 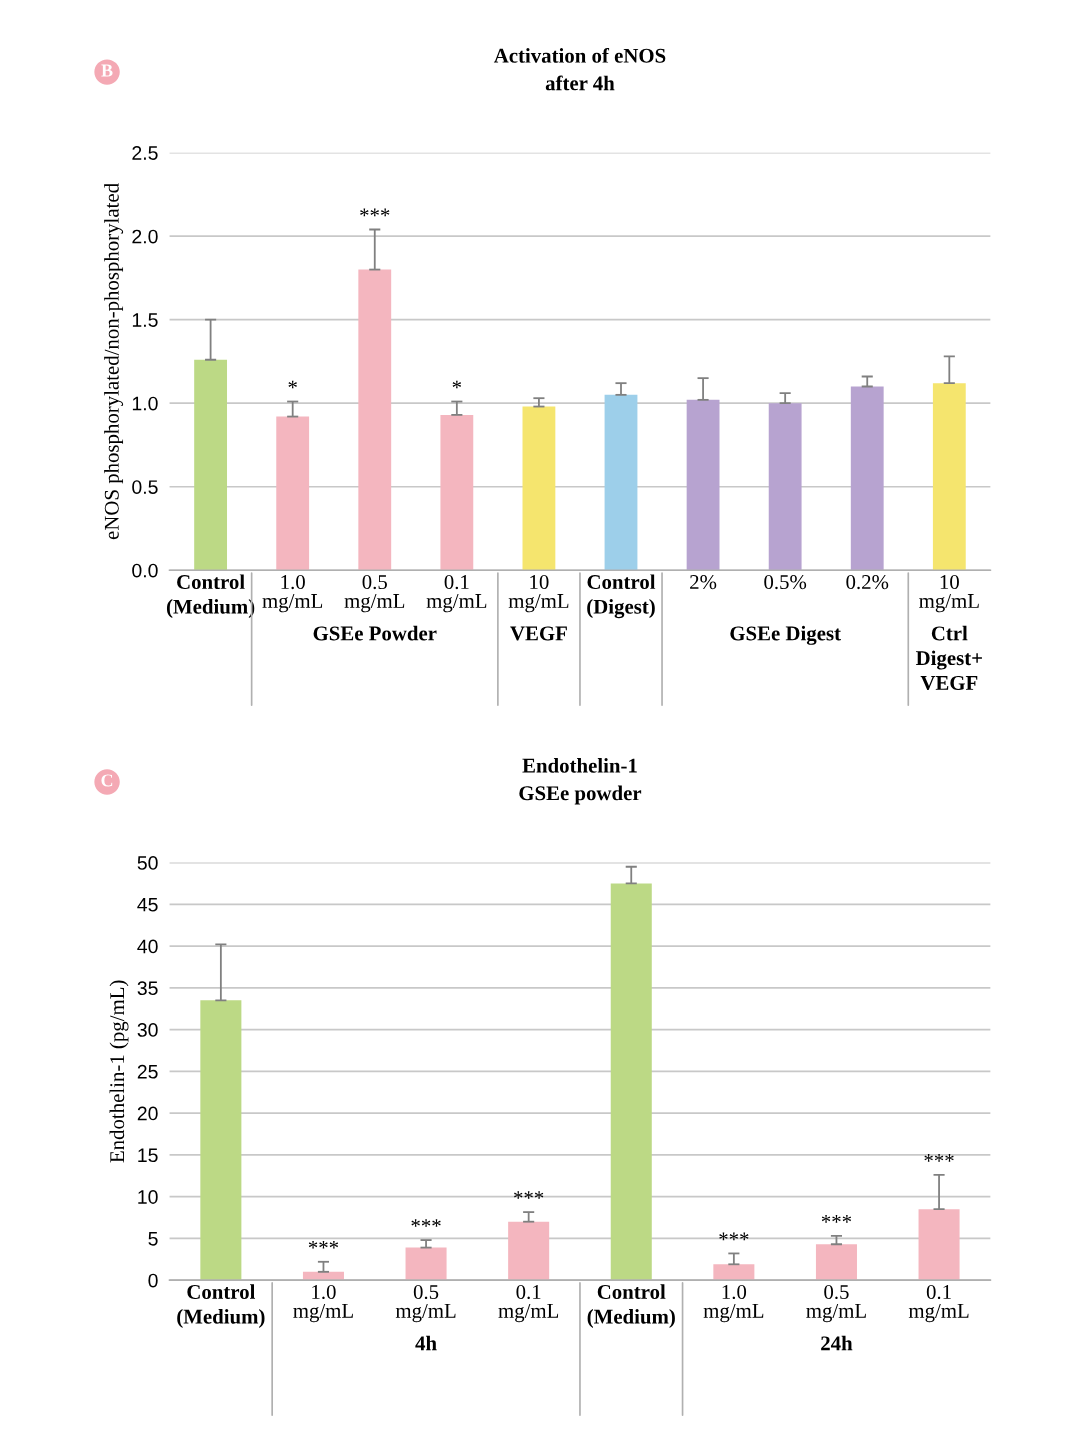 I want to click on category-label: 10 mg/mL VEGF, so click(x=538, y=608).